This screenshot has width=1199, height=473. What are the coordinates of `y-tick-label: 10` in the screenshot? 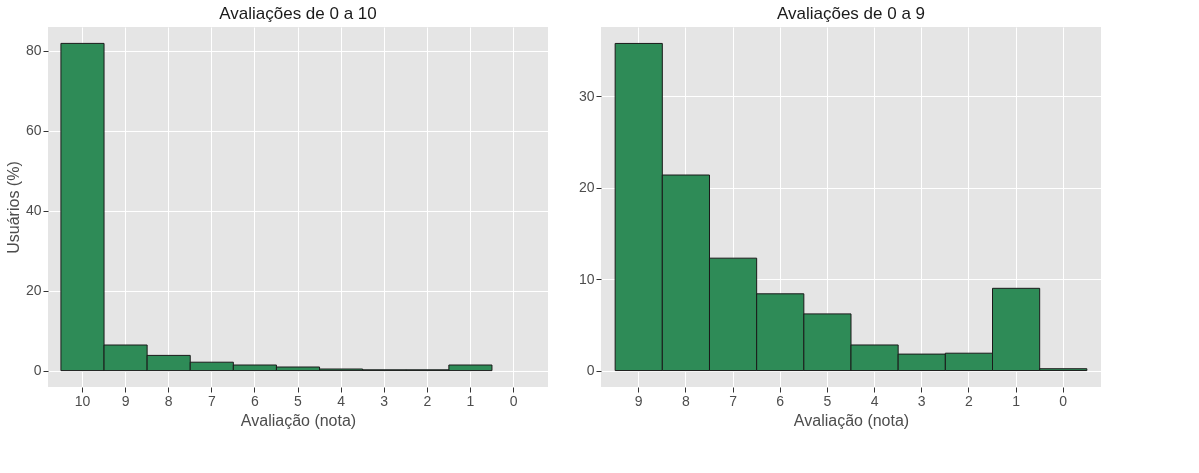 It's located at (586, 278).